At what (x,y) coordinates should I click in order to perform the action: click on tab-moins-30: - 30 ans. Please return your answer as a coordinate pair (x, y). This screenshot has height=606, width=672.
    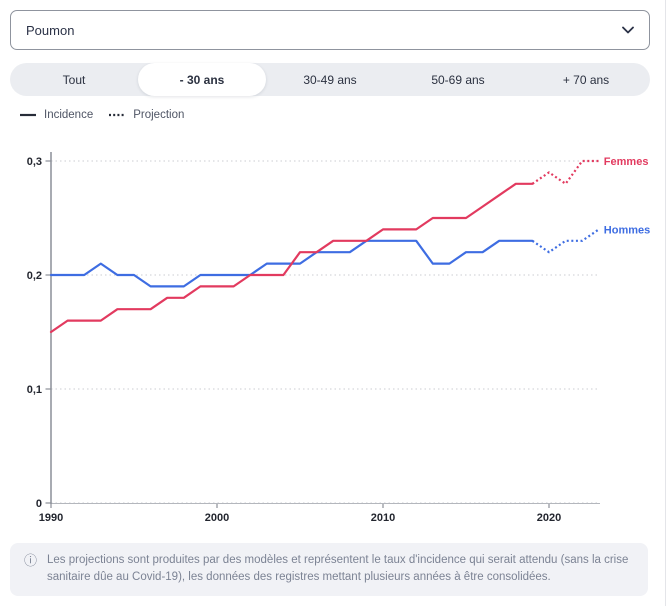
    Looking at the image, I should click on (202, 79).